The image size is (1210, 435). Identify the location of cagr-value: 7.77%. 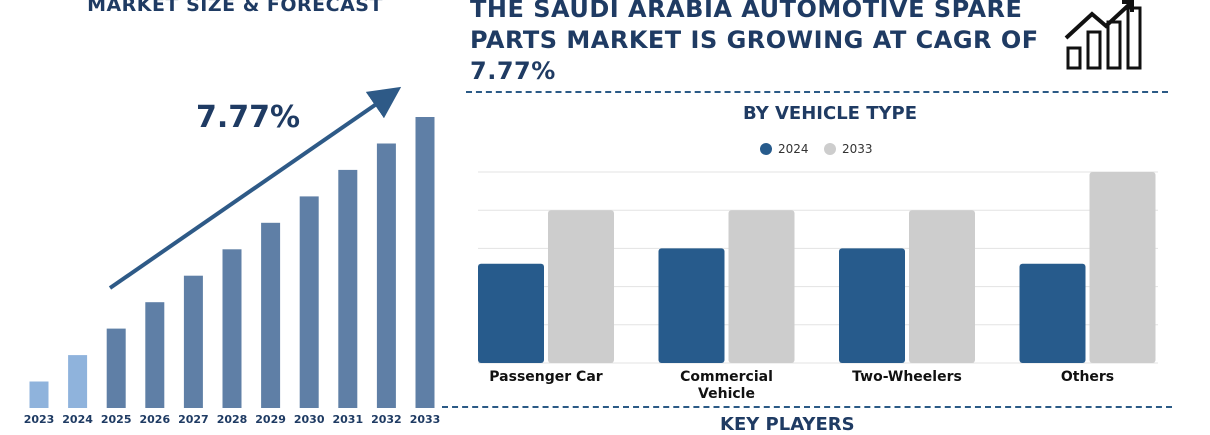
(248, 117).